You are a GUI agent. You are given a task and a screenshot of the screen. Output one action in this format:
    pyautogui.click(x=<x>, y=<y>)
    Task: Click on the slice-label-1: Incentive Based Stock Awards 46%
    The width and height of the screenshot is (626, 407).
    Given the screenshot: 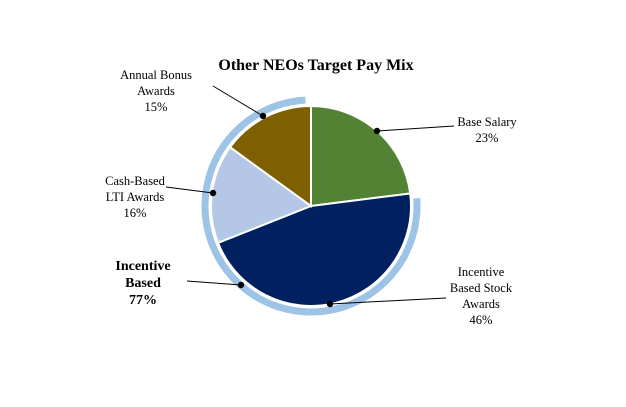 What is the action you would take?
    pyautogui.click(x=481, y=296)
    